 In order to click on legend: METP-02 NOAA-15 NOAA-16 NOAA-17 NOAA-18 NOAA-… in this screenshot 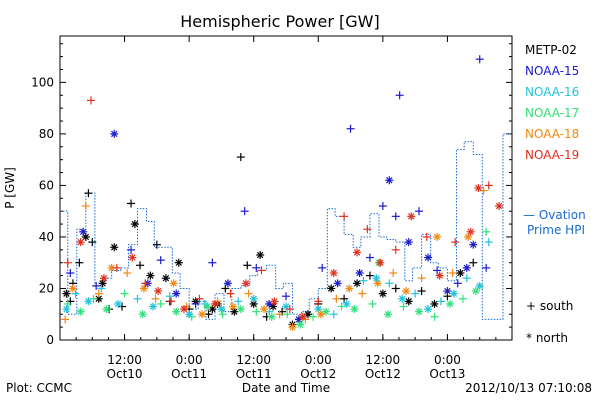, I will do `click(554, 194)`.